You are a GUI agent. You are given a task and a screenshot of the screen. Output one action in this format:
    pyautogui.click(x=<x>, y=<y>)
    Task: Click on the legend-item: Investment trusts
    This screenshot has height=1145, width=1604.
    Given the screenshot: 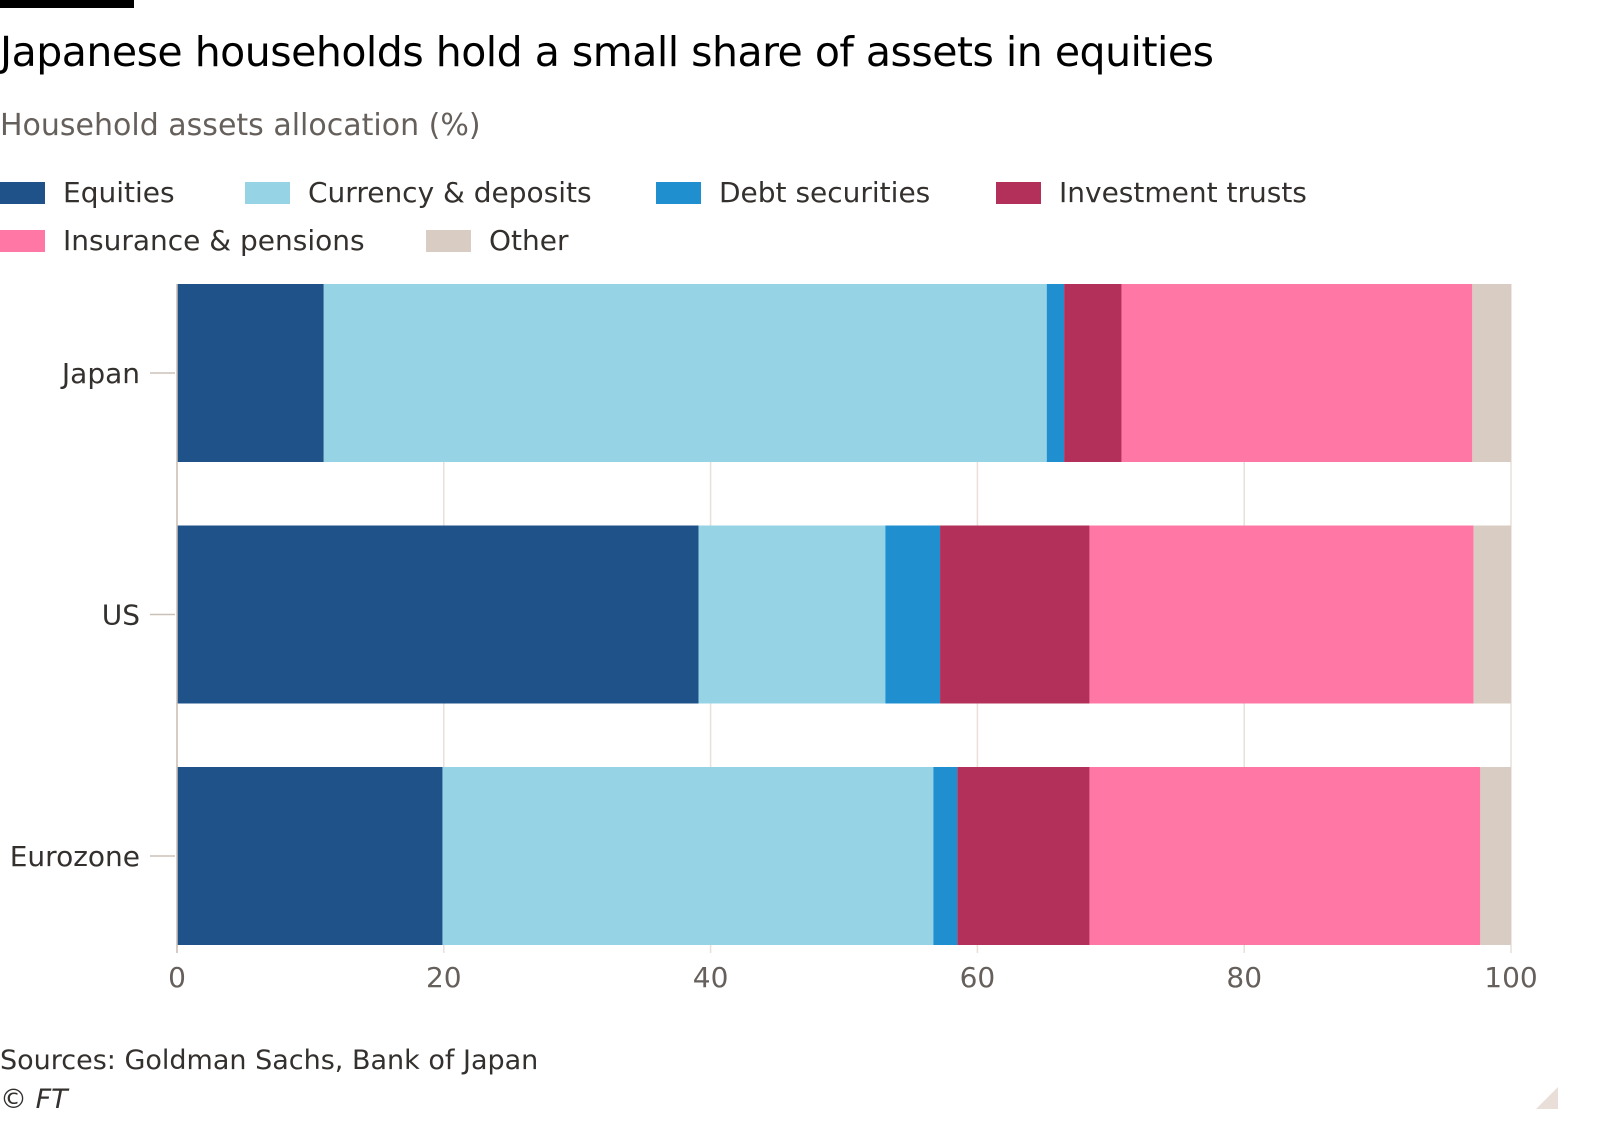 What is the action you would take?
    pyautogui.click(x=1151, y=192)
    